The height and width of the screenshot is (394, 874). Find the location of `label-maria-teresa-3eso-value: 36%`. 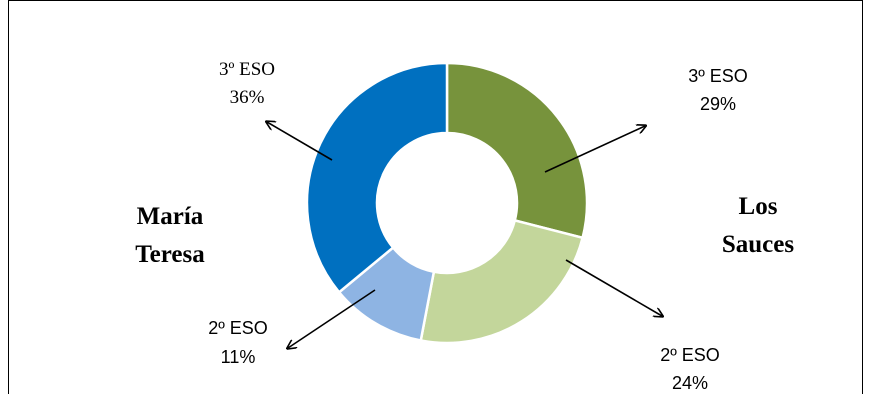

label-maria-teresa-3eso-value: 36% is located at coordinates (247, 97).